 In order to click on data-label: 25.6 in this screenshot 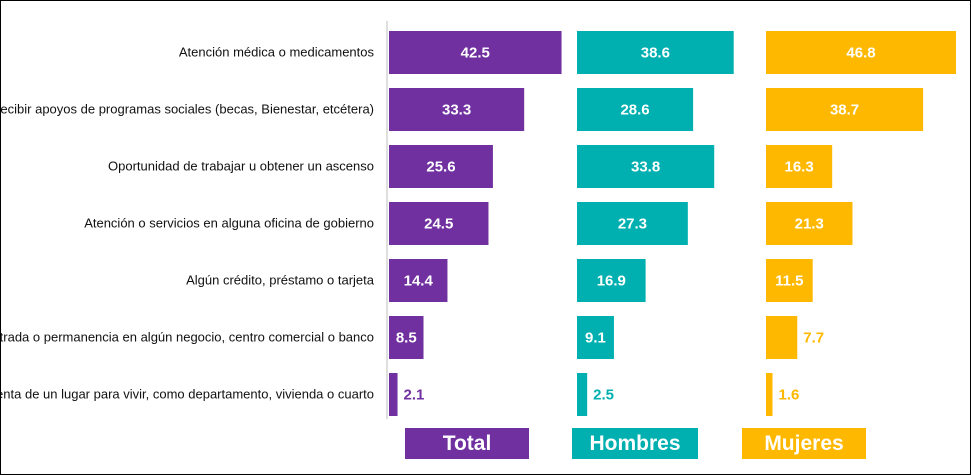, I will do `click(440, 167)`.